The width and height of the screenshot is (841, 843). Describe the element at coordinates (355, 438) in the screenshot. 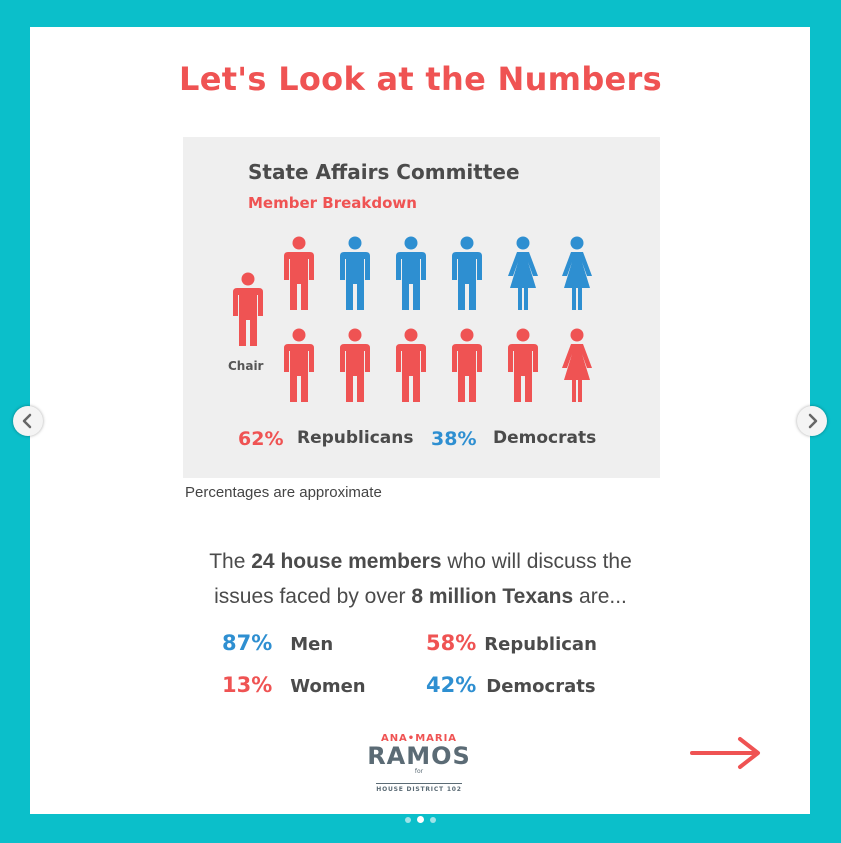

I see `republicans-label: Republicans` at that location.